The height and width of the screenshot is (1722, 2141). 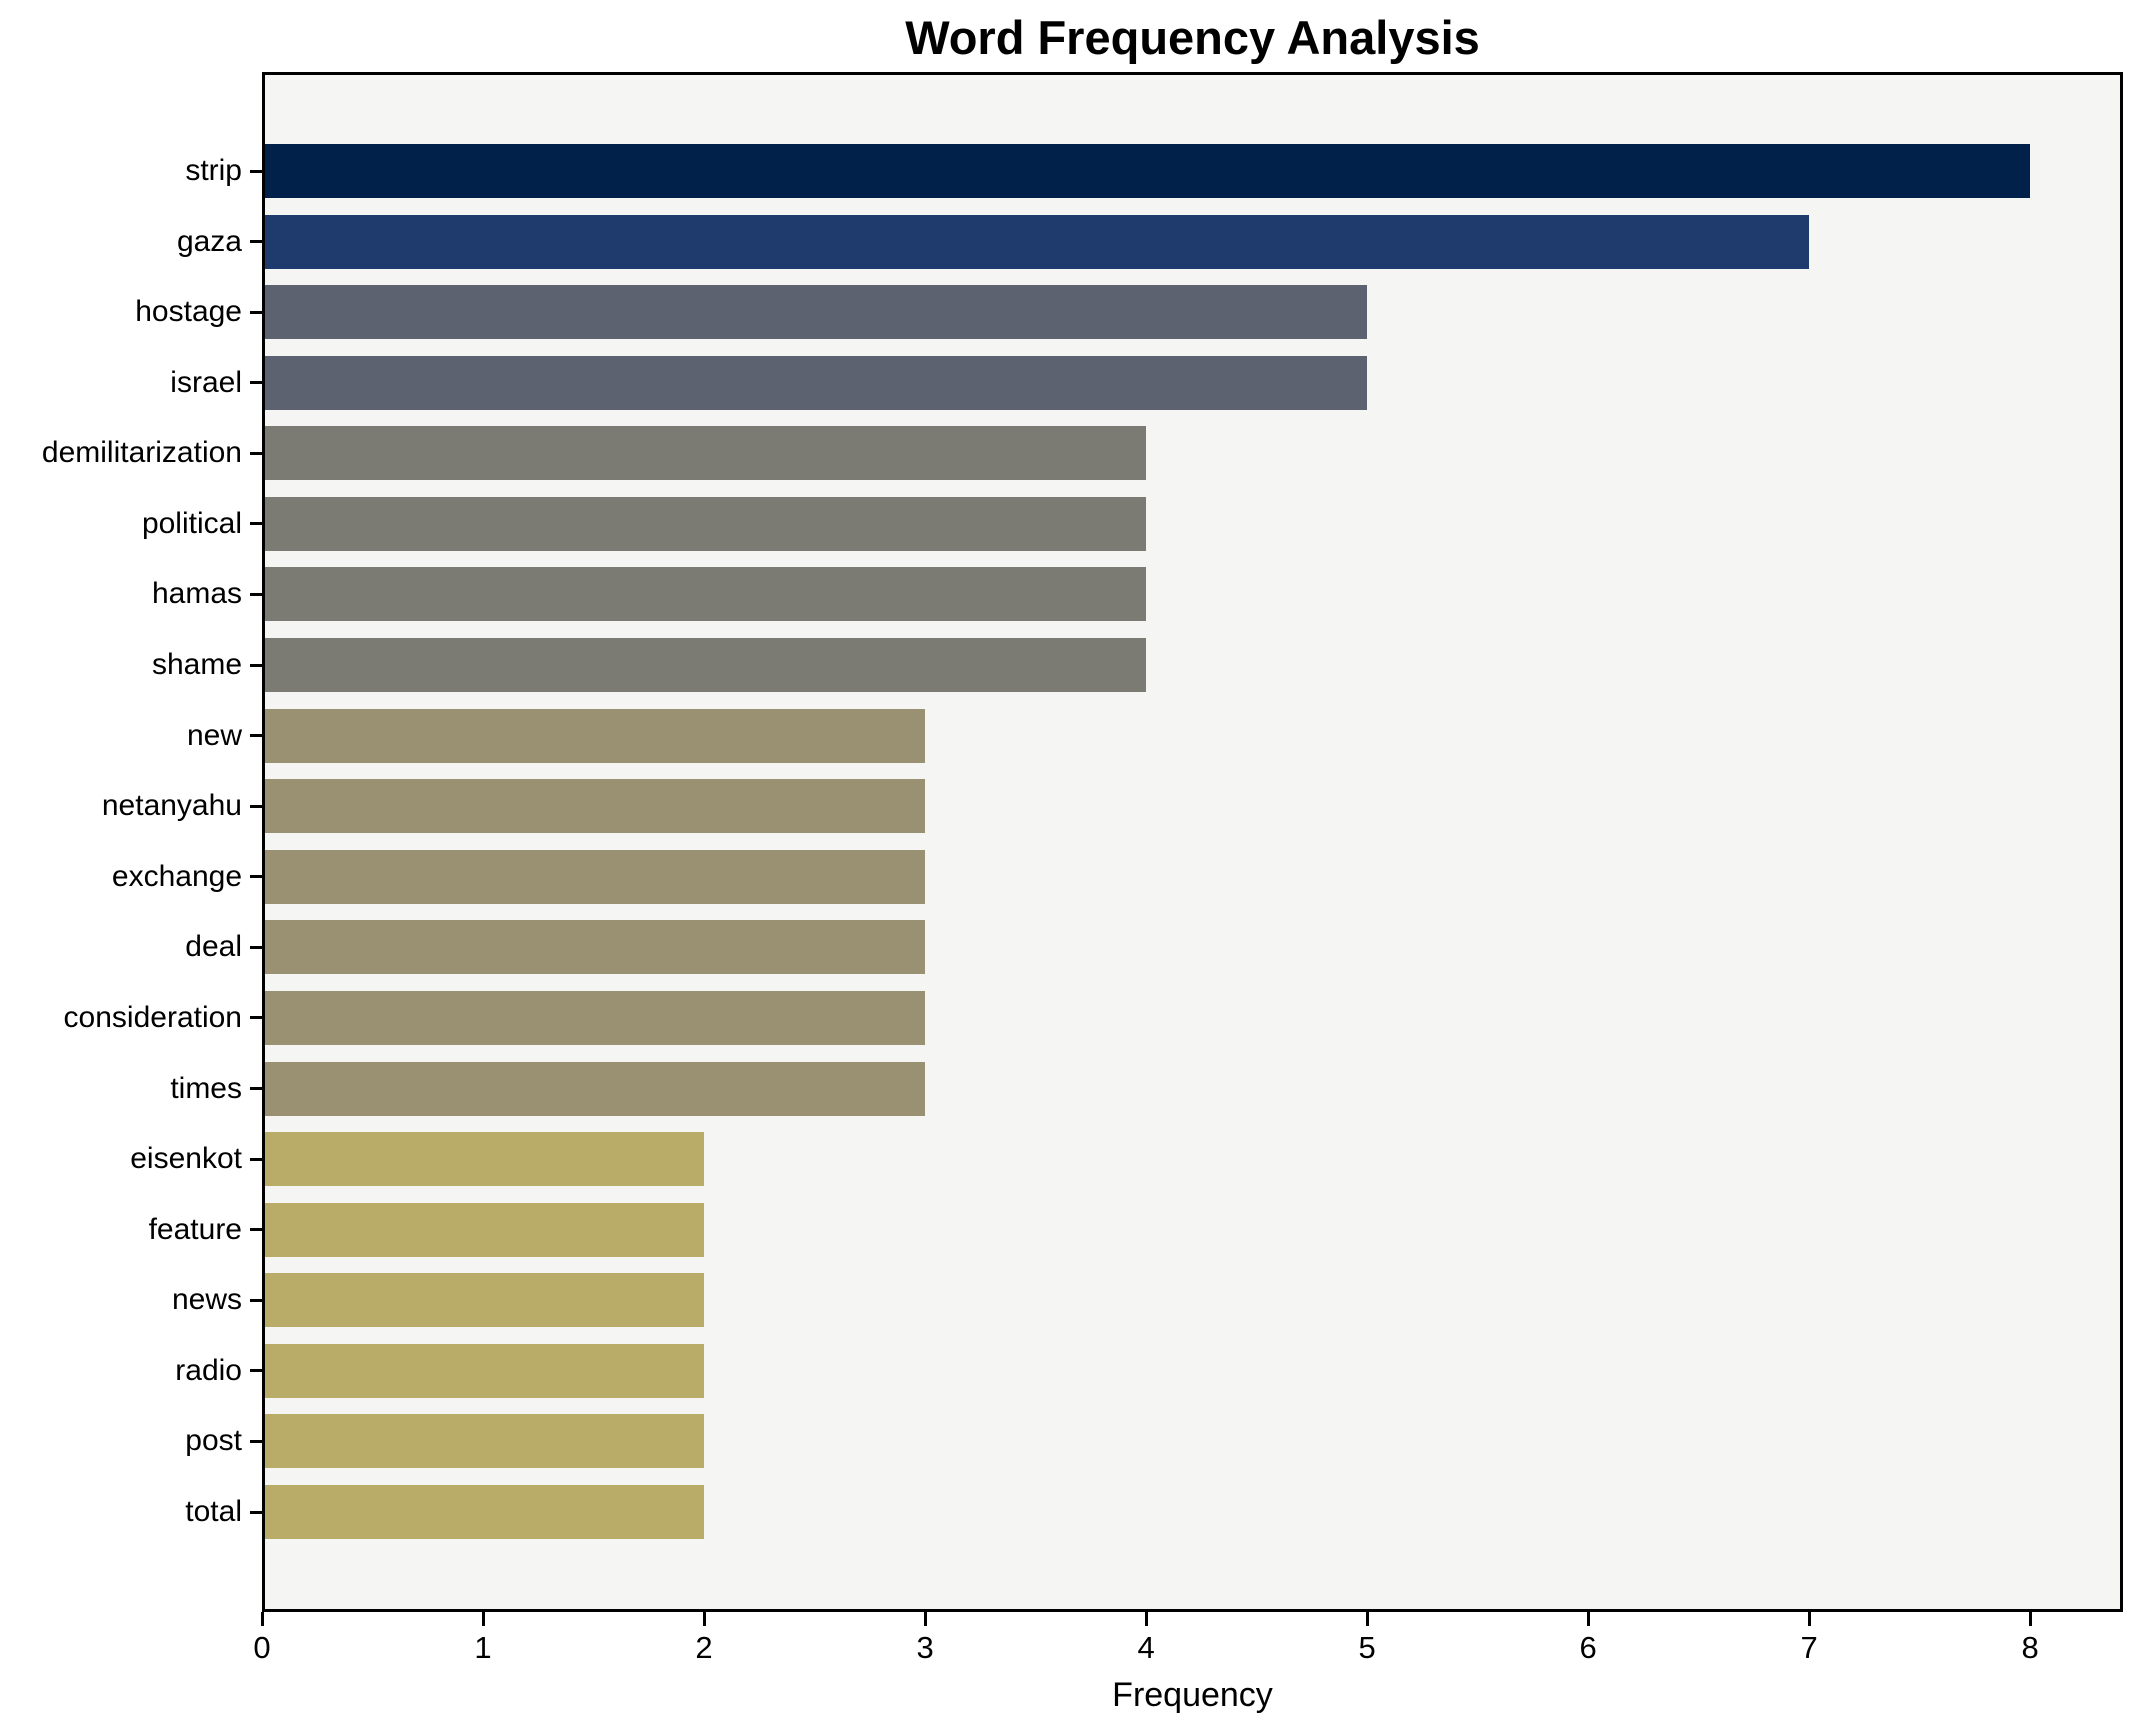 What do you see at coordinates (152, 1017) in the screenshot?
I see `y-tick-label-consideration: consideration` at bounding box center [152, 1017].